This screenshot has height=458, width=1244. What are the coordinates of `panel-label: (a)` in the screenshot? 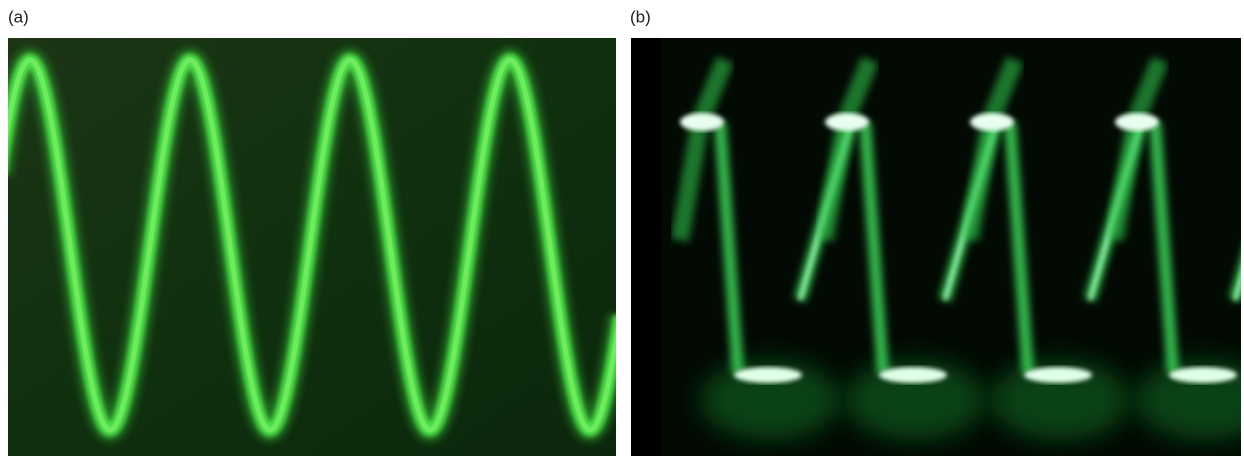 It's located at (18, 16).